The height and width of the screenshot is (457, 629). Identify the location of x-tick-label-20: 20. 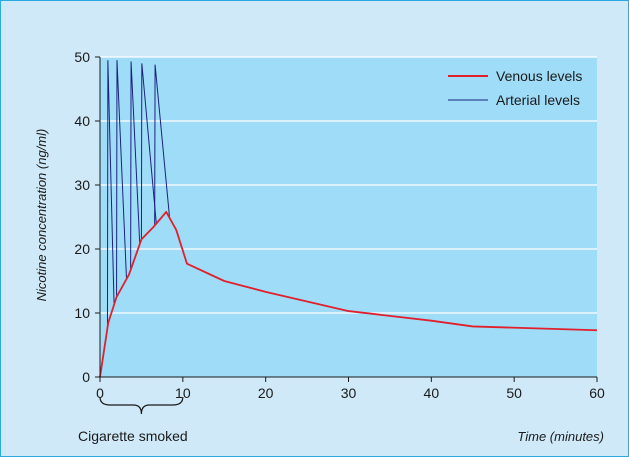
(266, 393).